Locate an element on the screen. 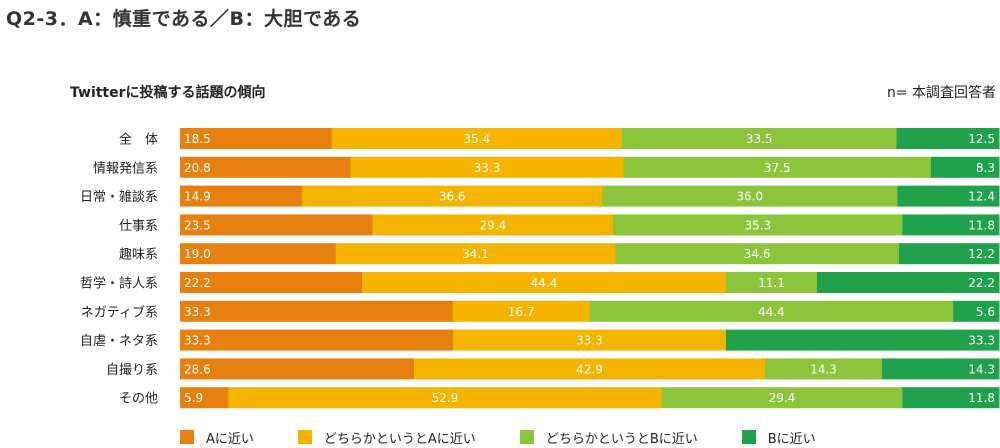 The width and height of the screenshot is (1000, 448). legend-item-b: Bに近い is located at coordinates (778, 437).